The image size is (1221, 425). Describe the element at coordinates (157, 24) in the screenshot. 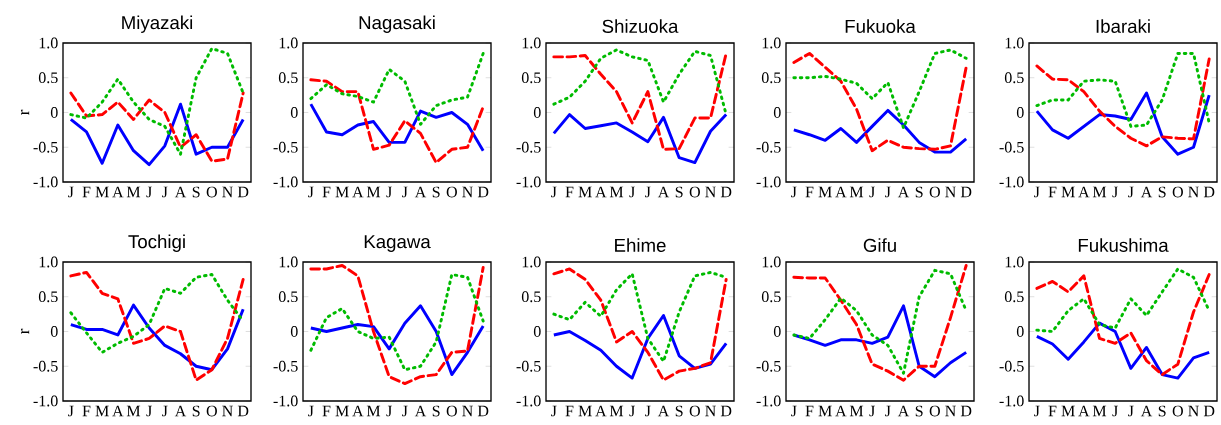

I see `chart-title: Miyazaki` at that location.